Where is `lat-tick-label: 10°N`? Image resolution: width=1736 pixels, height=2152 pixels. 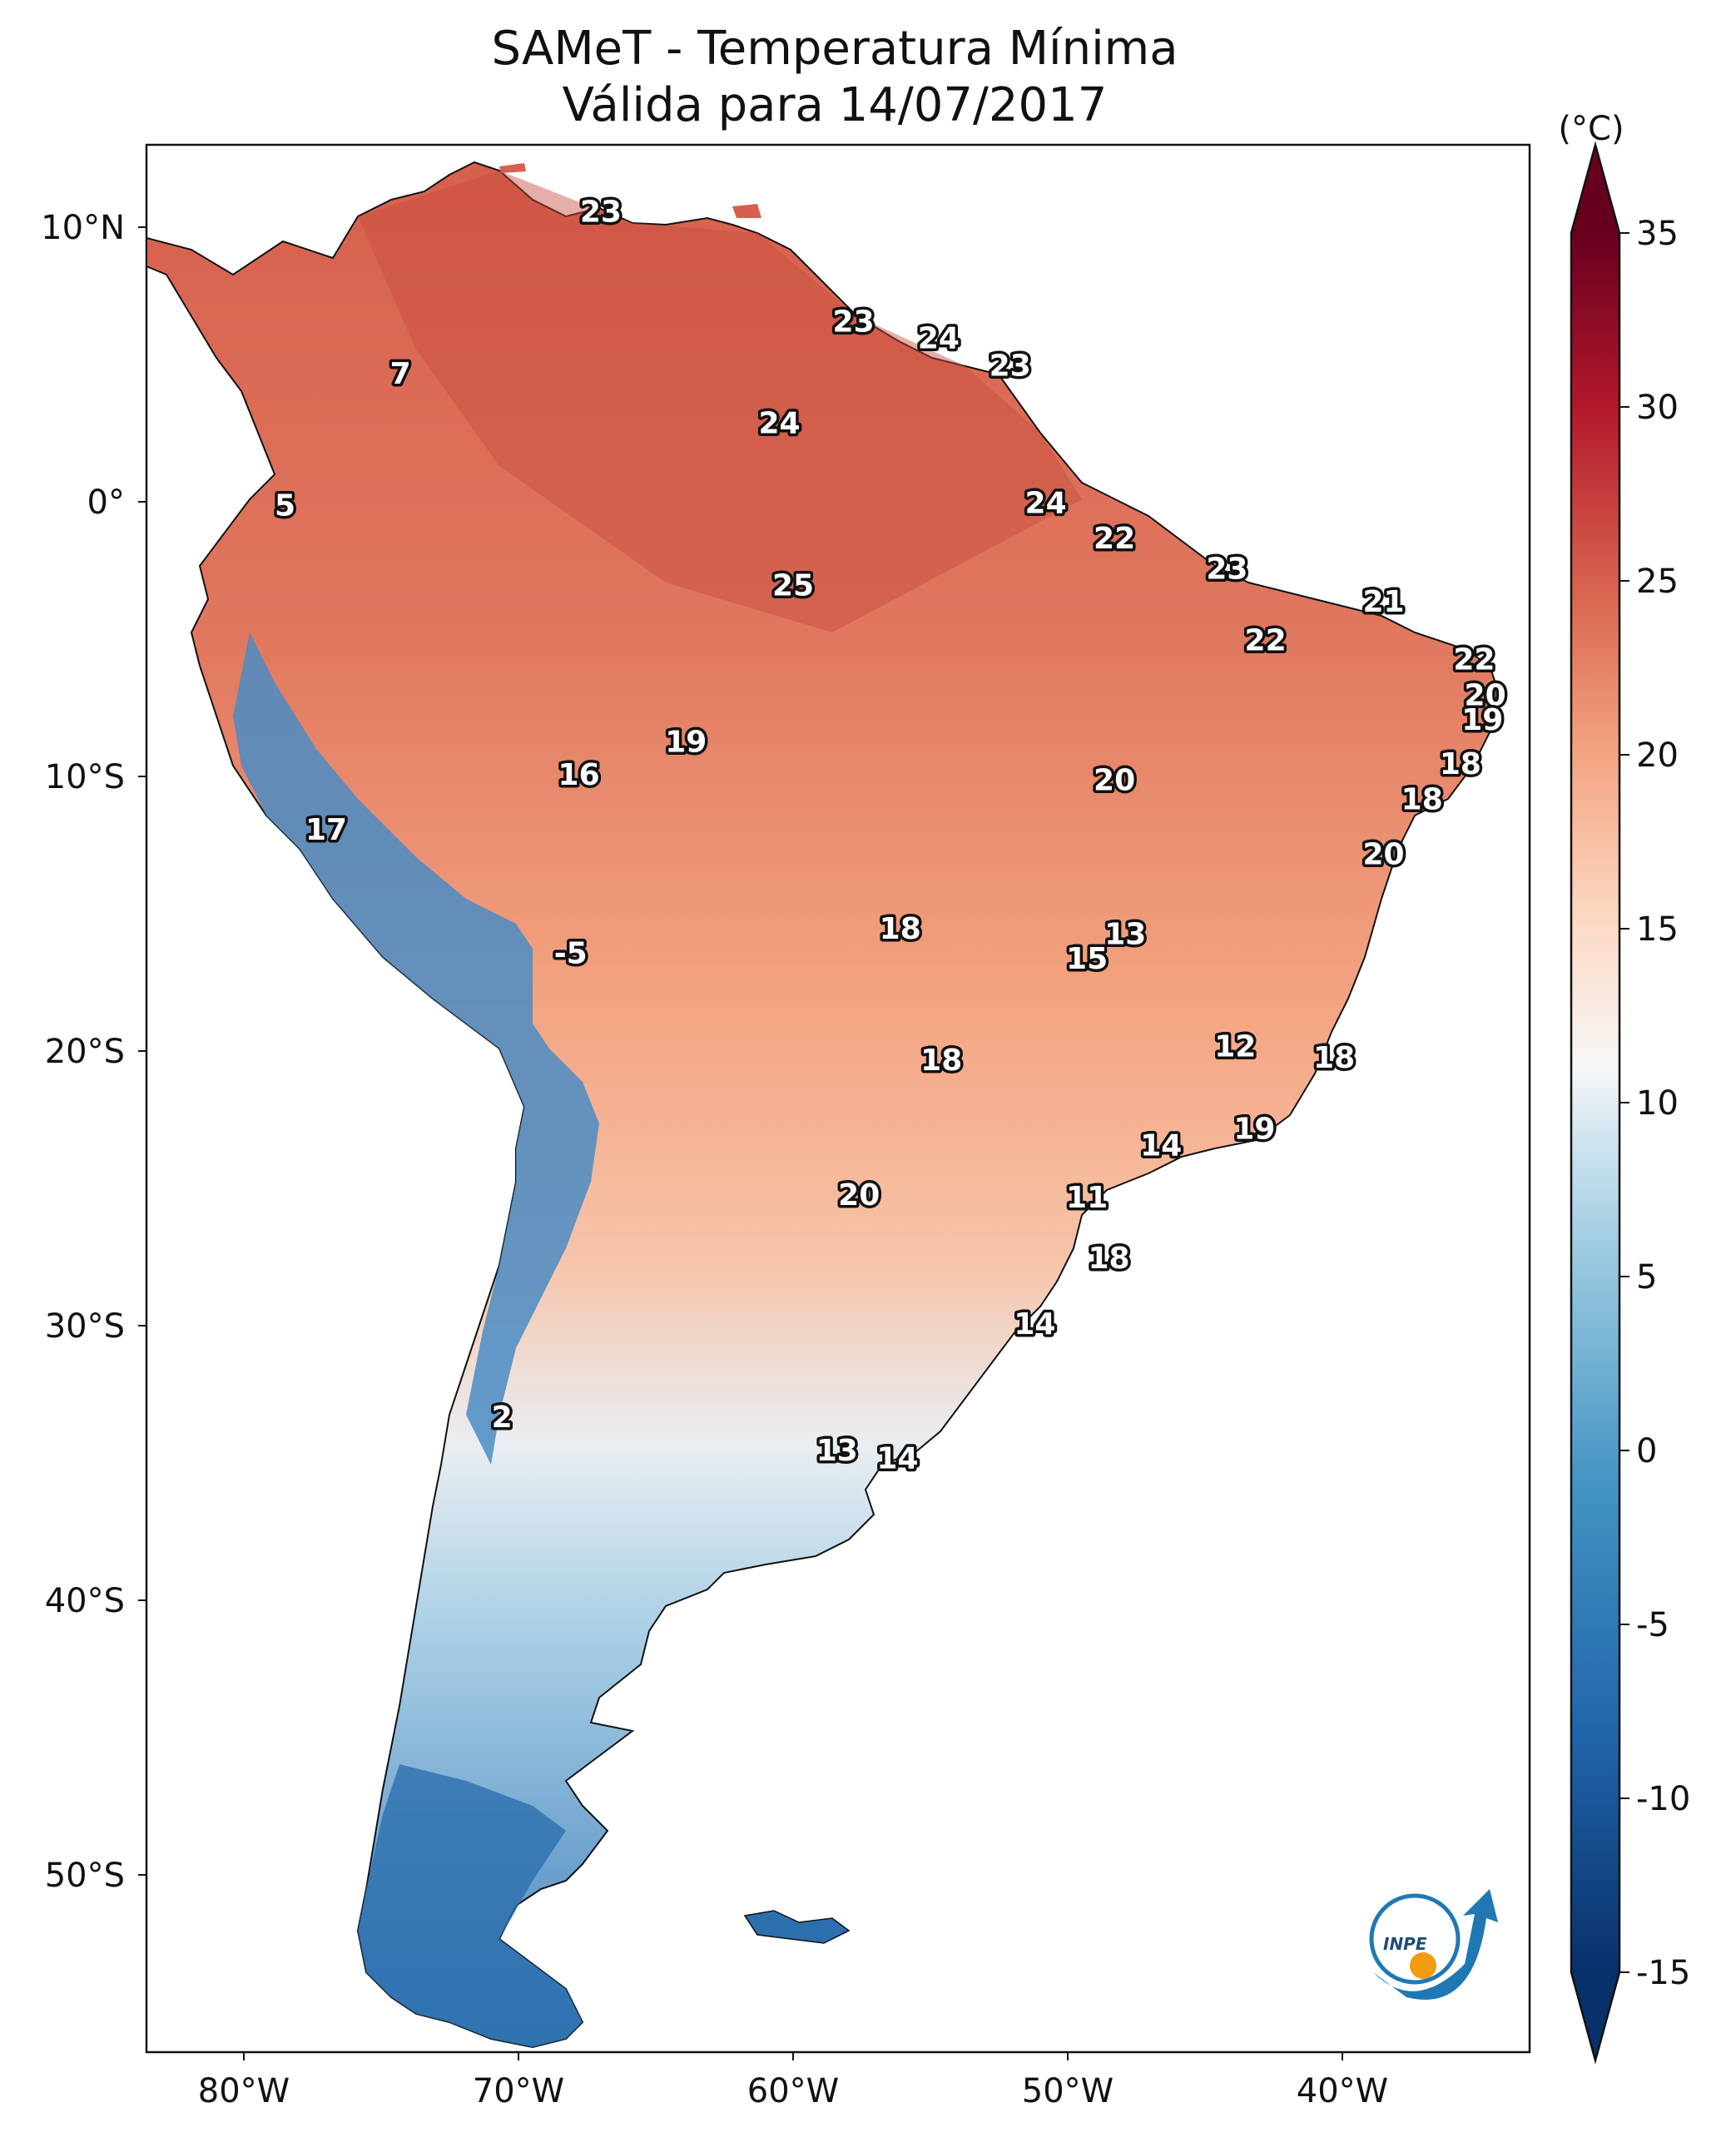
lat-tick-label: 10°N is located at coordinates (83, 228).